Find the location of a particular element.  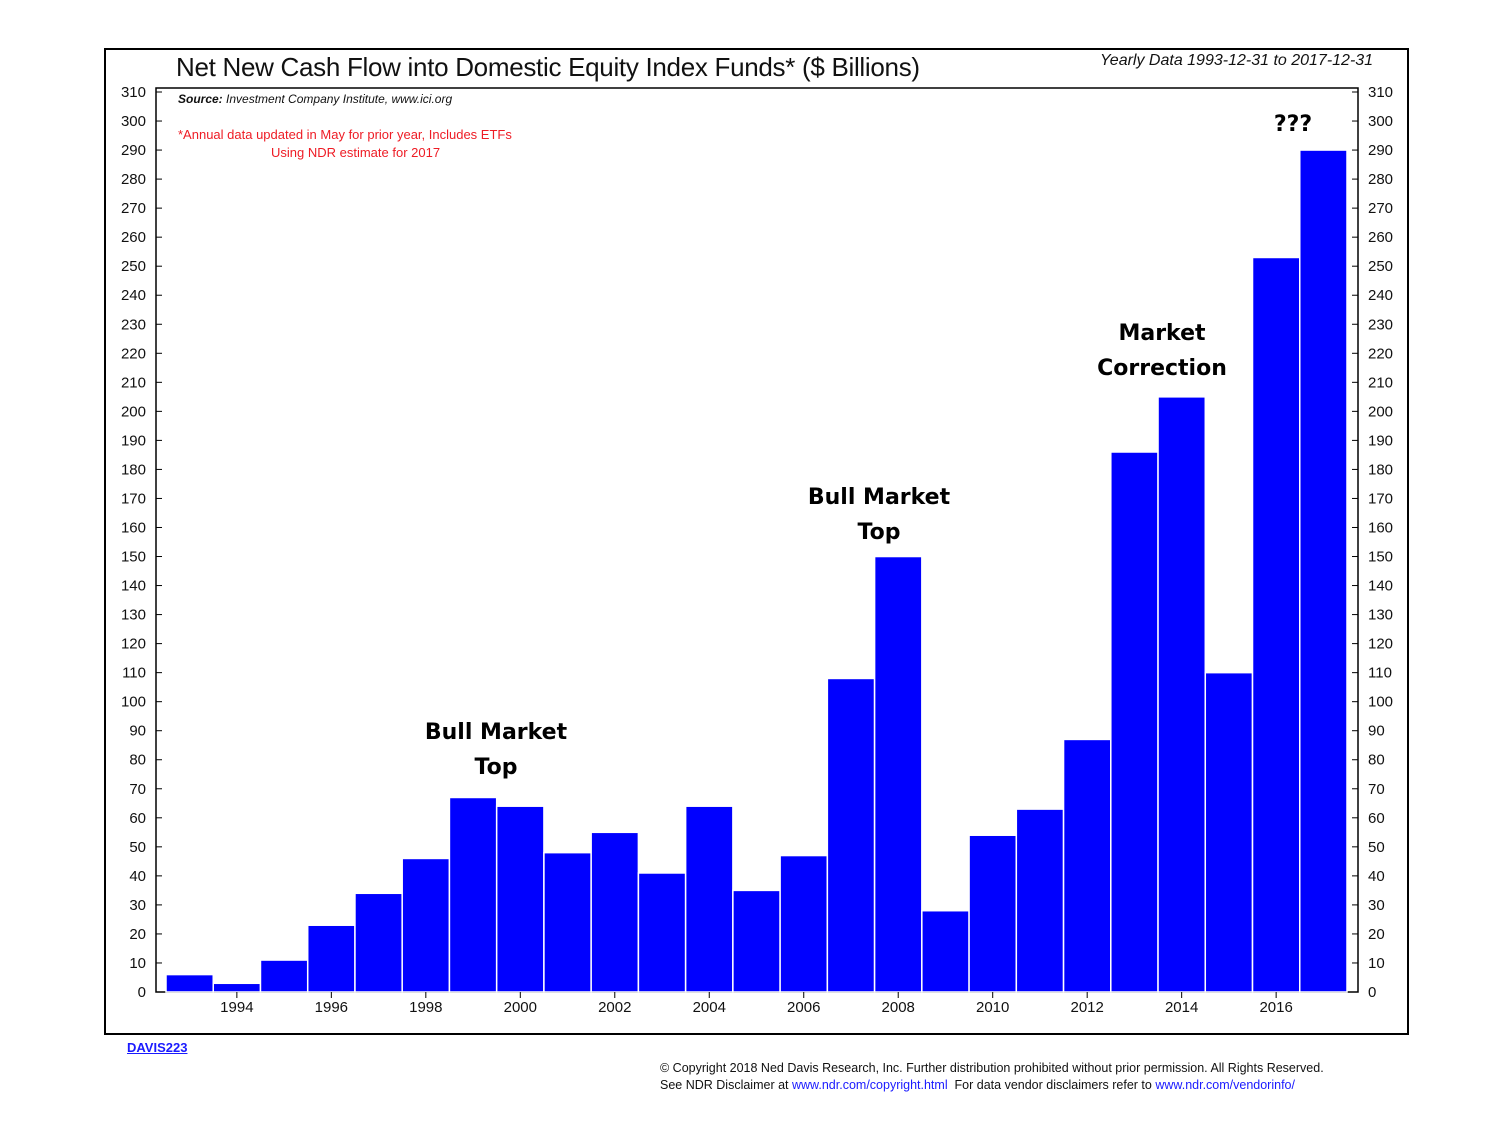

bar-2005 is located at coordinates (756, 941).